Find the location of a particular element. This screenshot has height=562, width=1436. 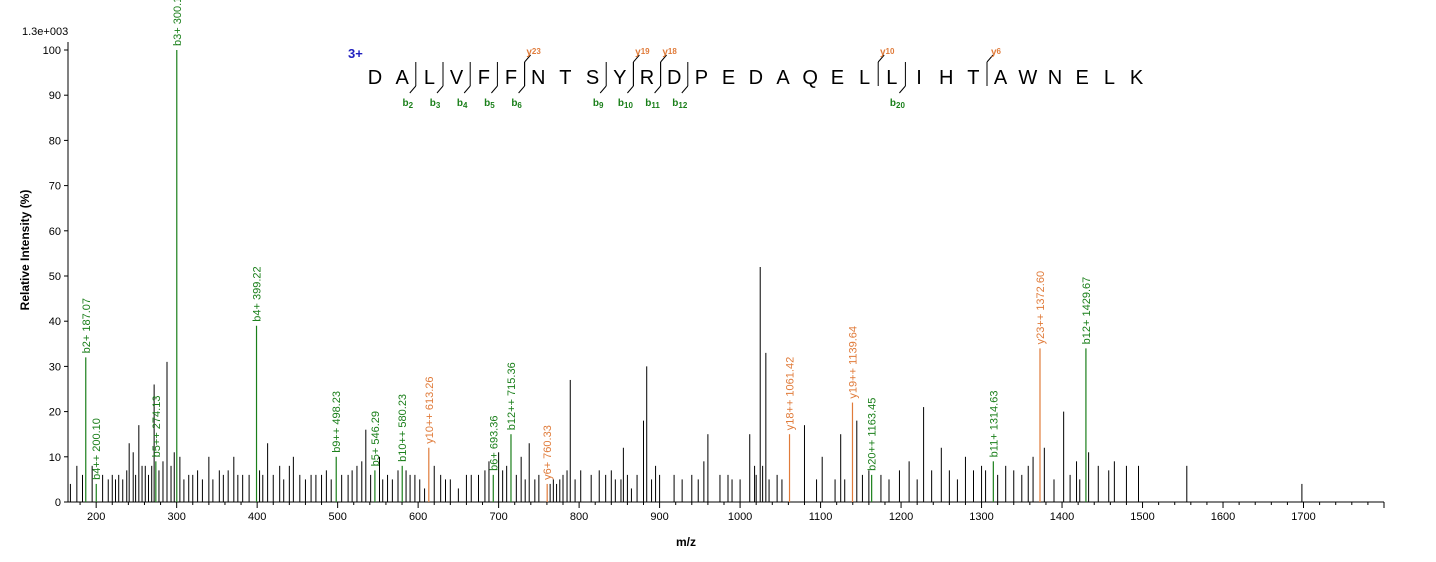

y-ion-subscript: 23 is located at coordinates (536, 51).